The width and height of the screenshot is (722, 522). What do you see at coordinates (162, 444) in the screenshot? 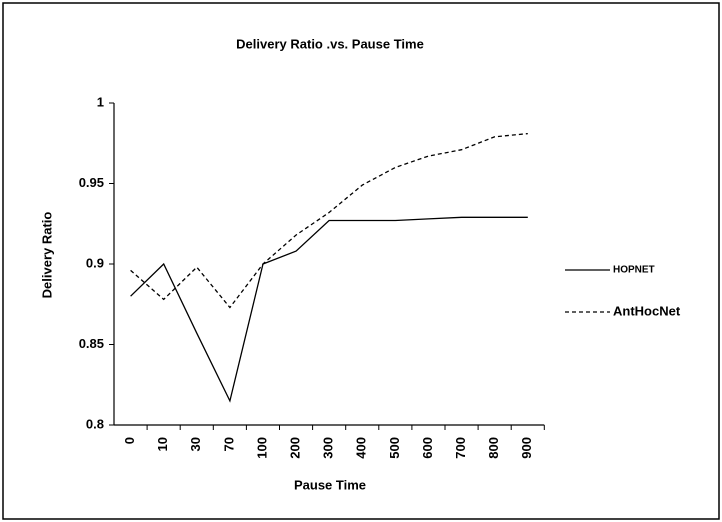
I see `x-tick-label: 10` at bounding box center [162, 444].